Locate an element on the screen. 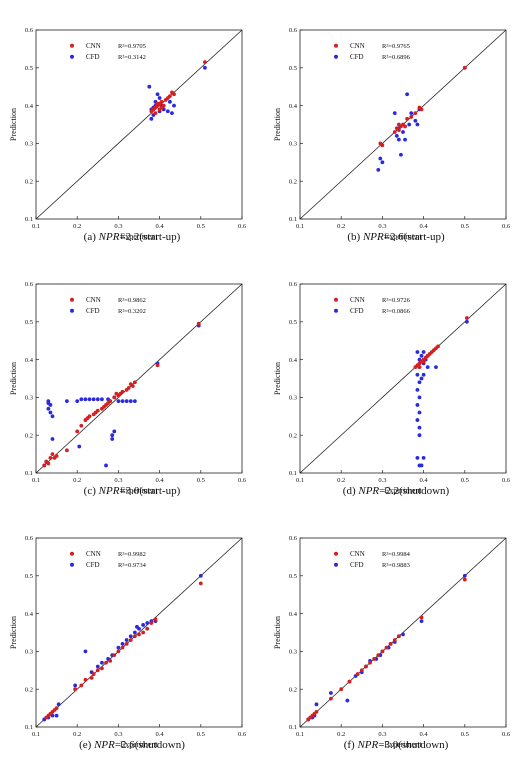  legend-r2: R²=0.9862 is located at coordinates (132, 300).